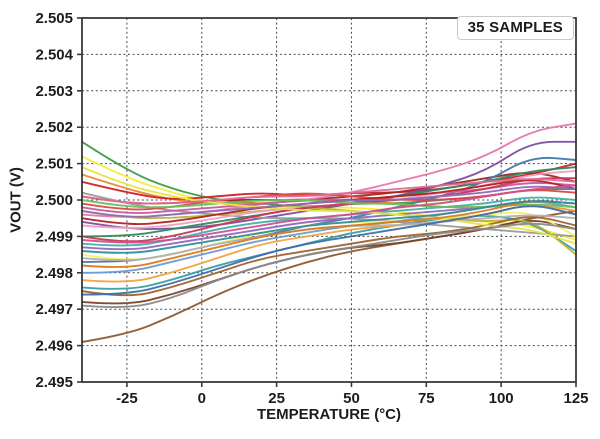 This screenshot has height=439, width=600. Describe the element at coordinates (501, 398) in the screenshot. I see `x-tick-label: 100` at that location.